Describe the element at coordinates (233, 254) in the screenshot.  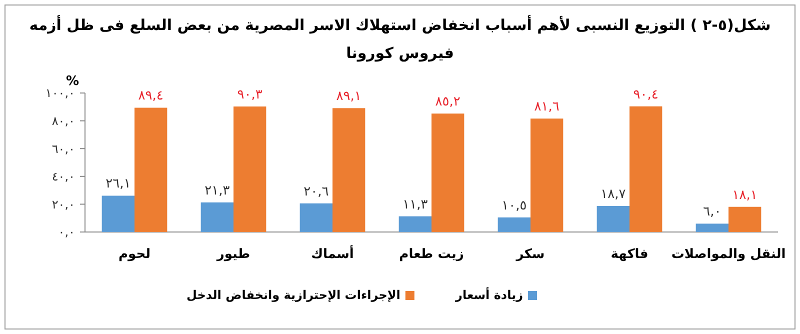
I see `x-tick-label: طيور` at that location.